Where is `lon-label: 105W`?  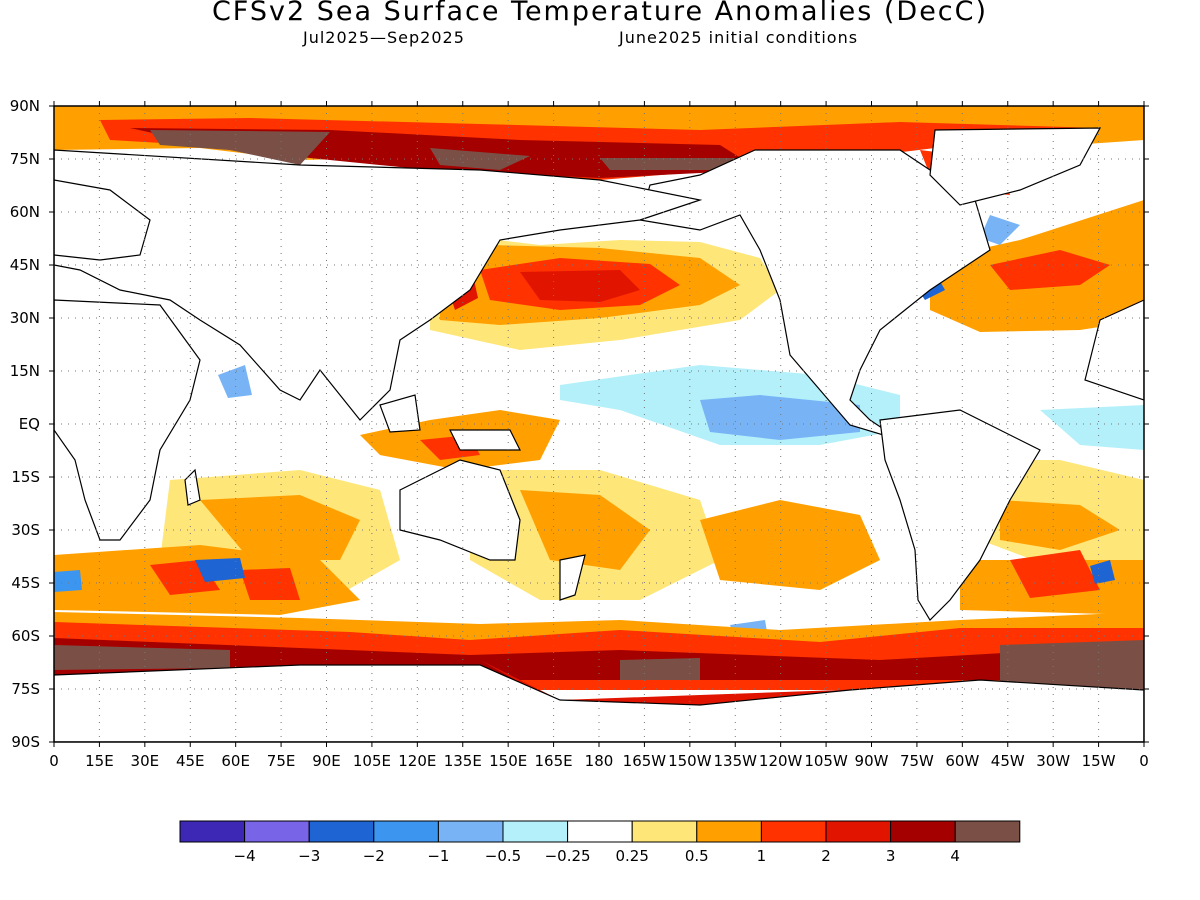 lon-label: 105W is located at coordinates (826, 761).